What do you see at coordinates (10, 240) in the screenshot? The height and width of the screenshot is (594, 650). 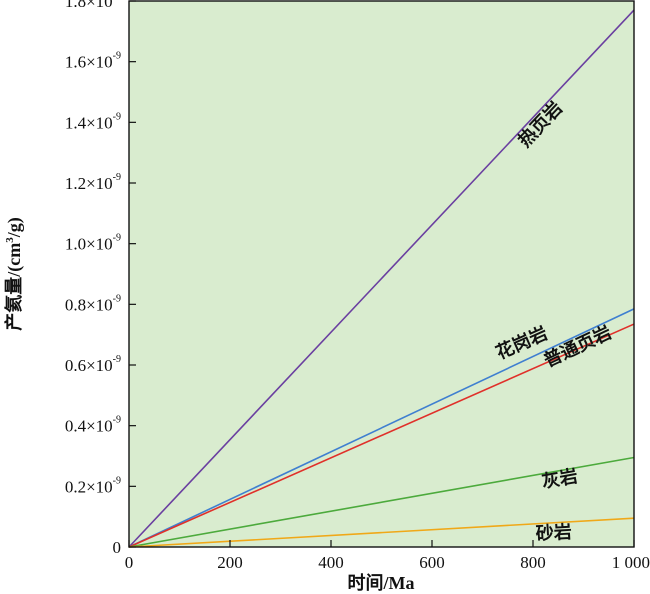 I see `y-axis-title-superscript: 3` at bounding box center [10, 240].